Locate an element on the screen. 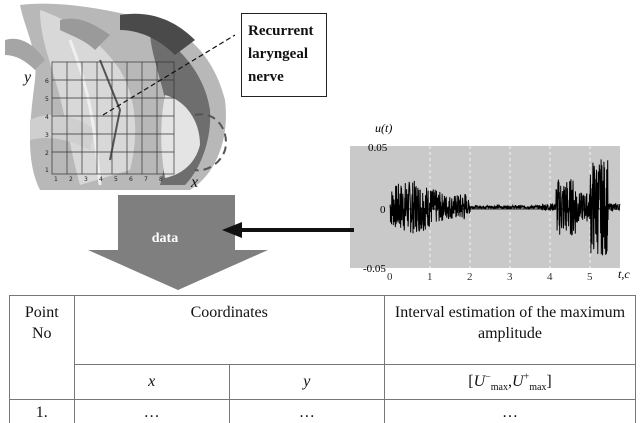  signal-y-axis-label: u(t) is located at coordinates (383, 128).